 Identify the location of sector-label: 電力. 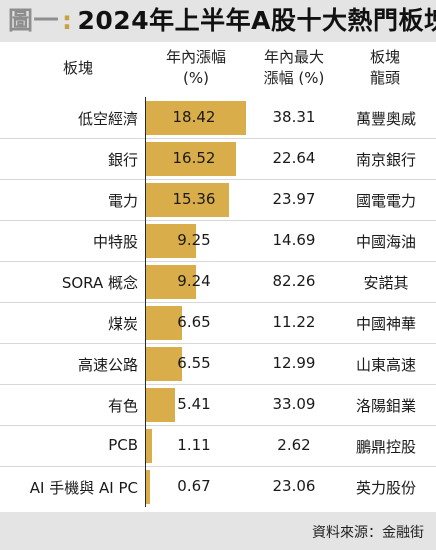
(122, 200).